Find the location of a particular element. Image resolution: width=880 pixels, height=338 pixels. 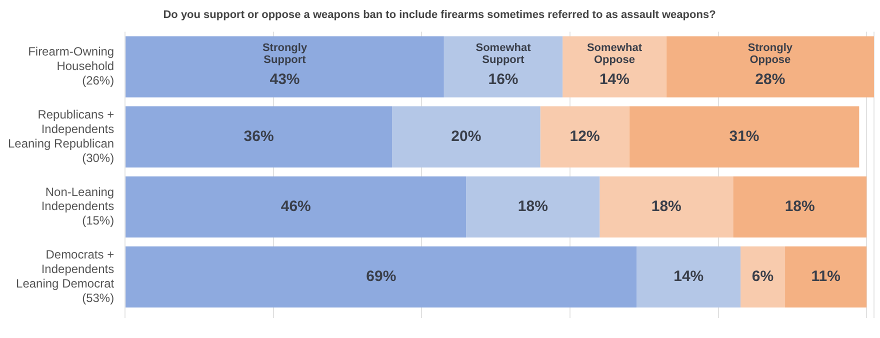

data-label: 36% is located at coordinates (259, 137).